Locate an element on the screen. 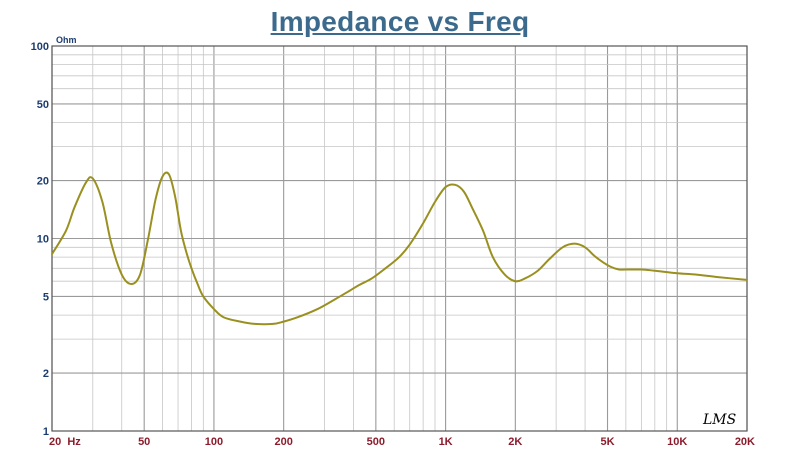 The width and height of the screenshot is (800, 469). x-tick-label: 200 is located at coordinates (283, 442).